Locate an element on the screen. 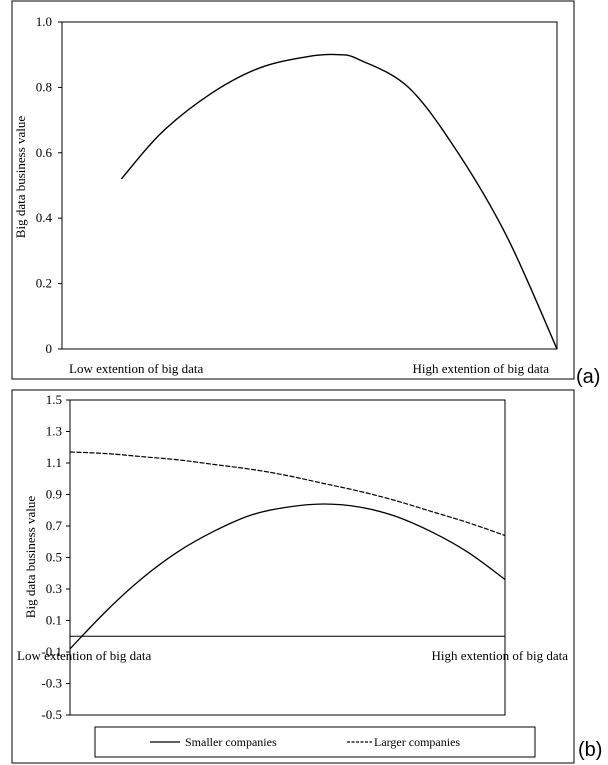 The height and width of the screenshot is (765, 608). chart-b-y-tick-label: 0.5 is located at coordinates (54, 557).